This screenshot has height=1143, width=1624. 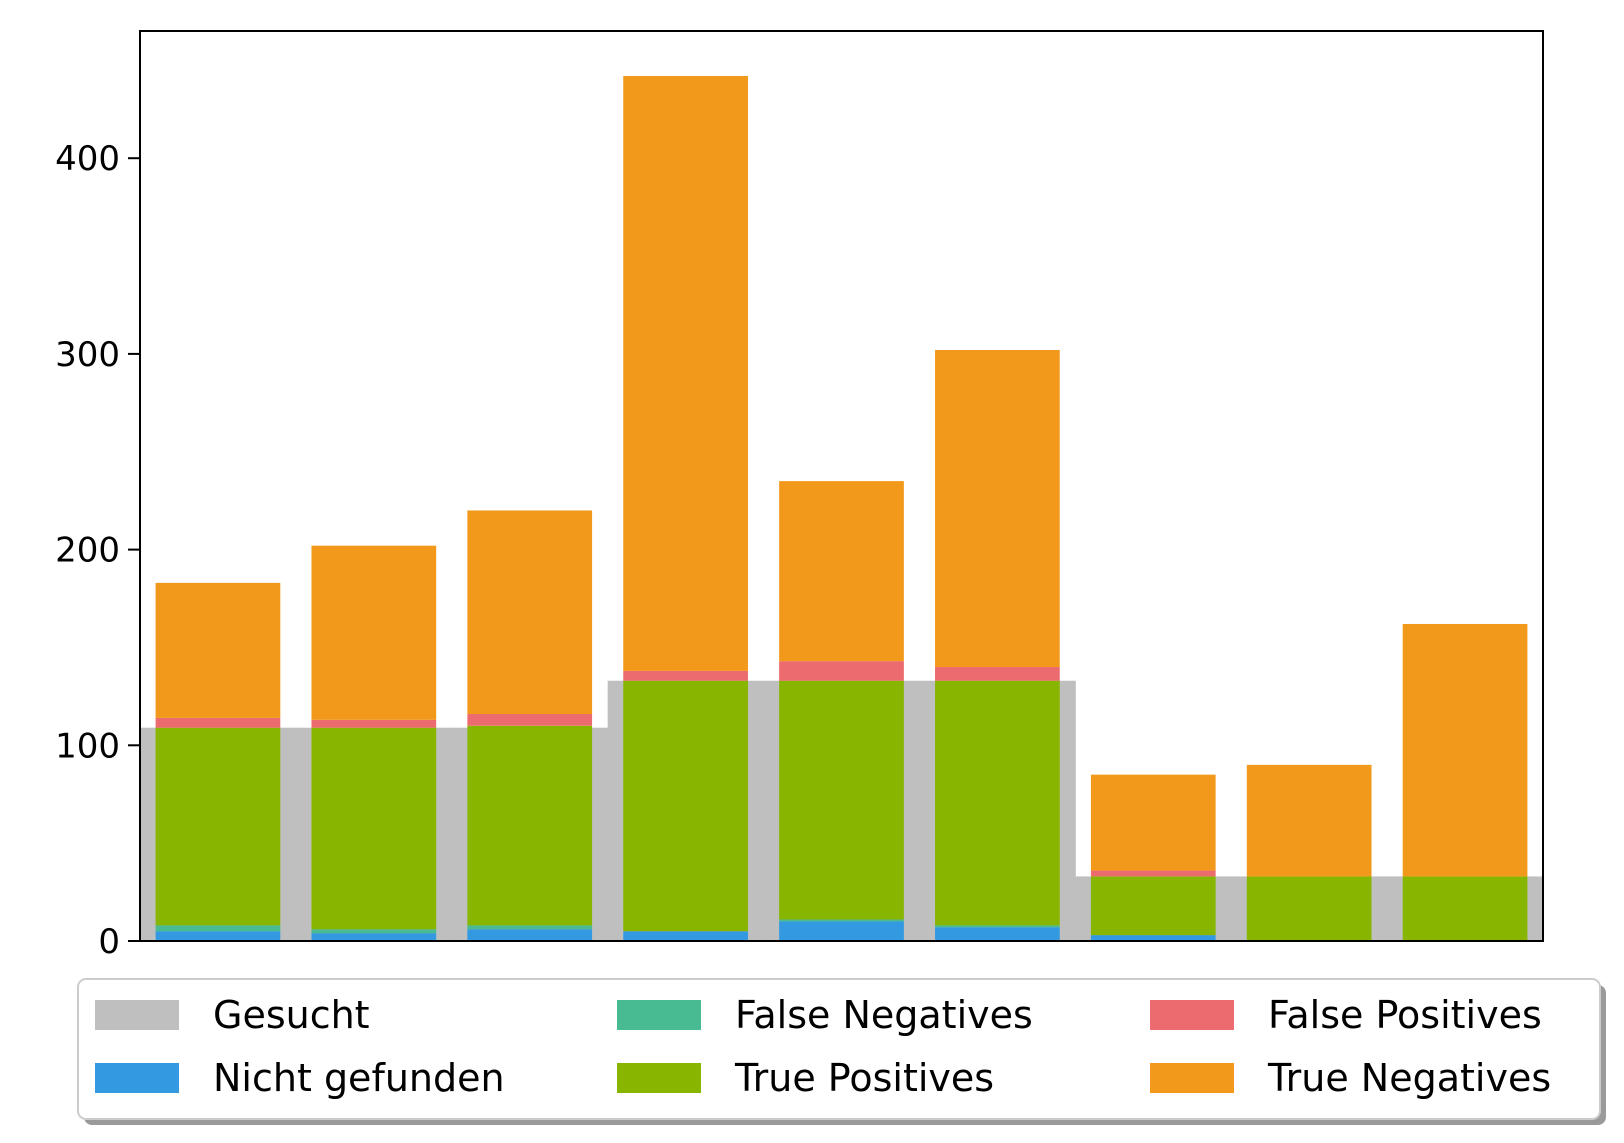 What do you see at coordinates (1192, 1015) in the screenshot?
I see `legend-swatch-false-positives` at bounding box center [1192, 1015].